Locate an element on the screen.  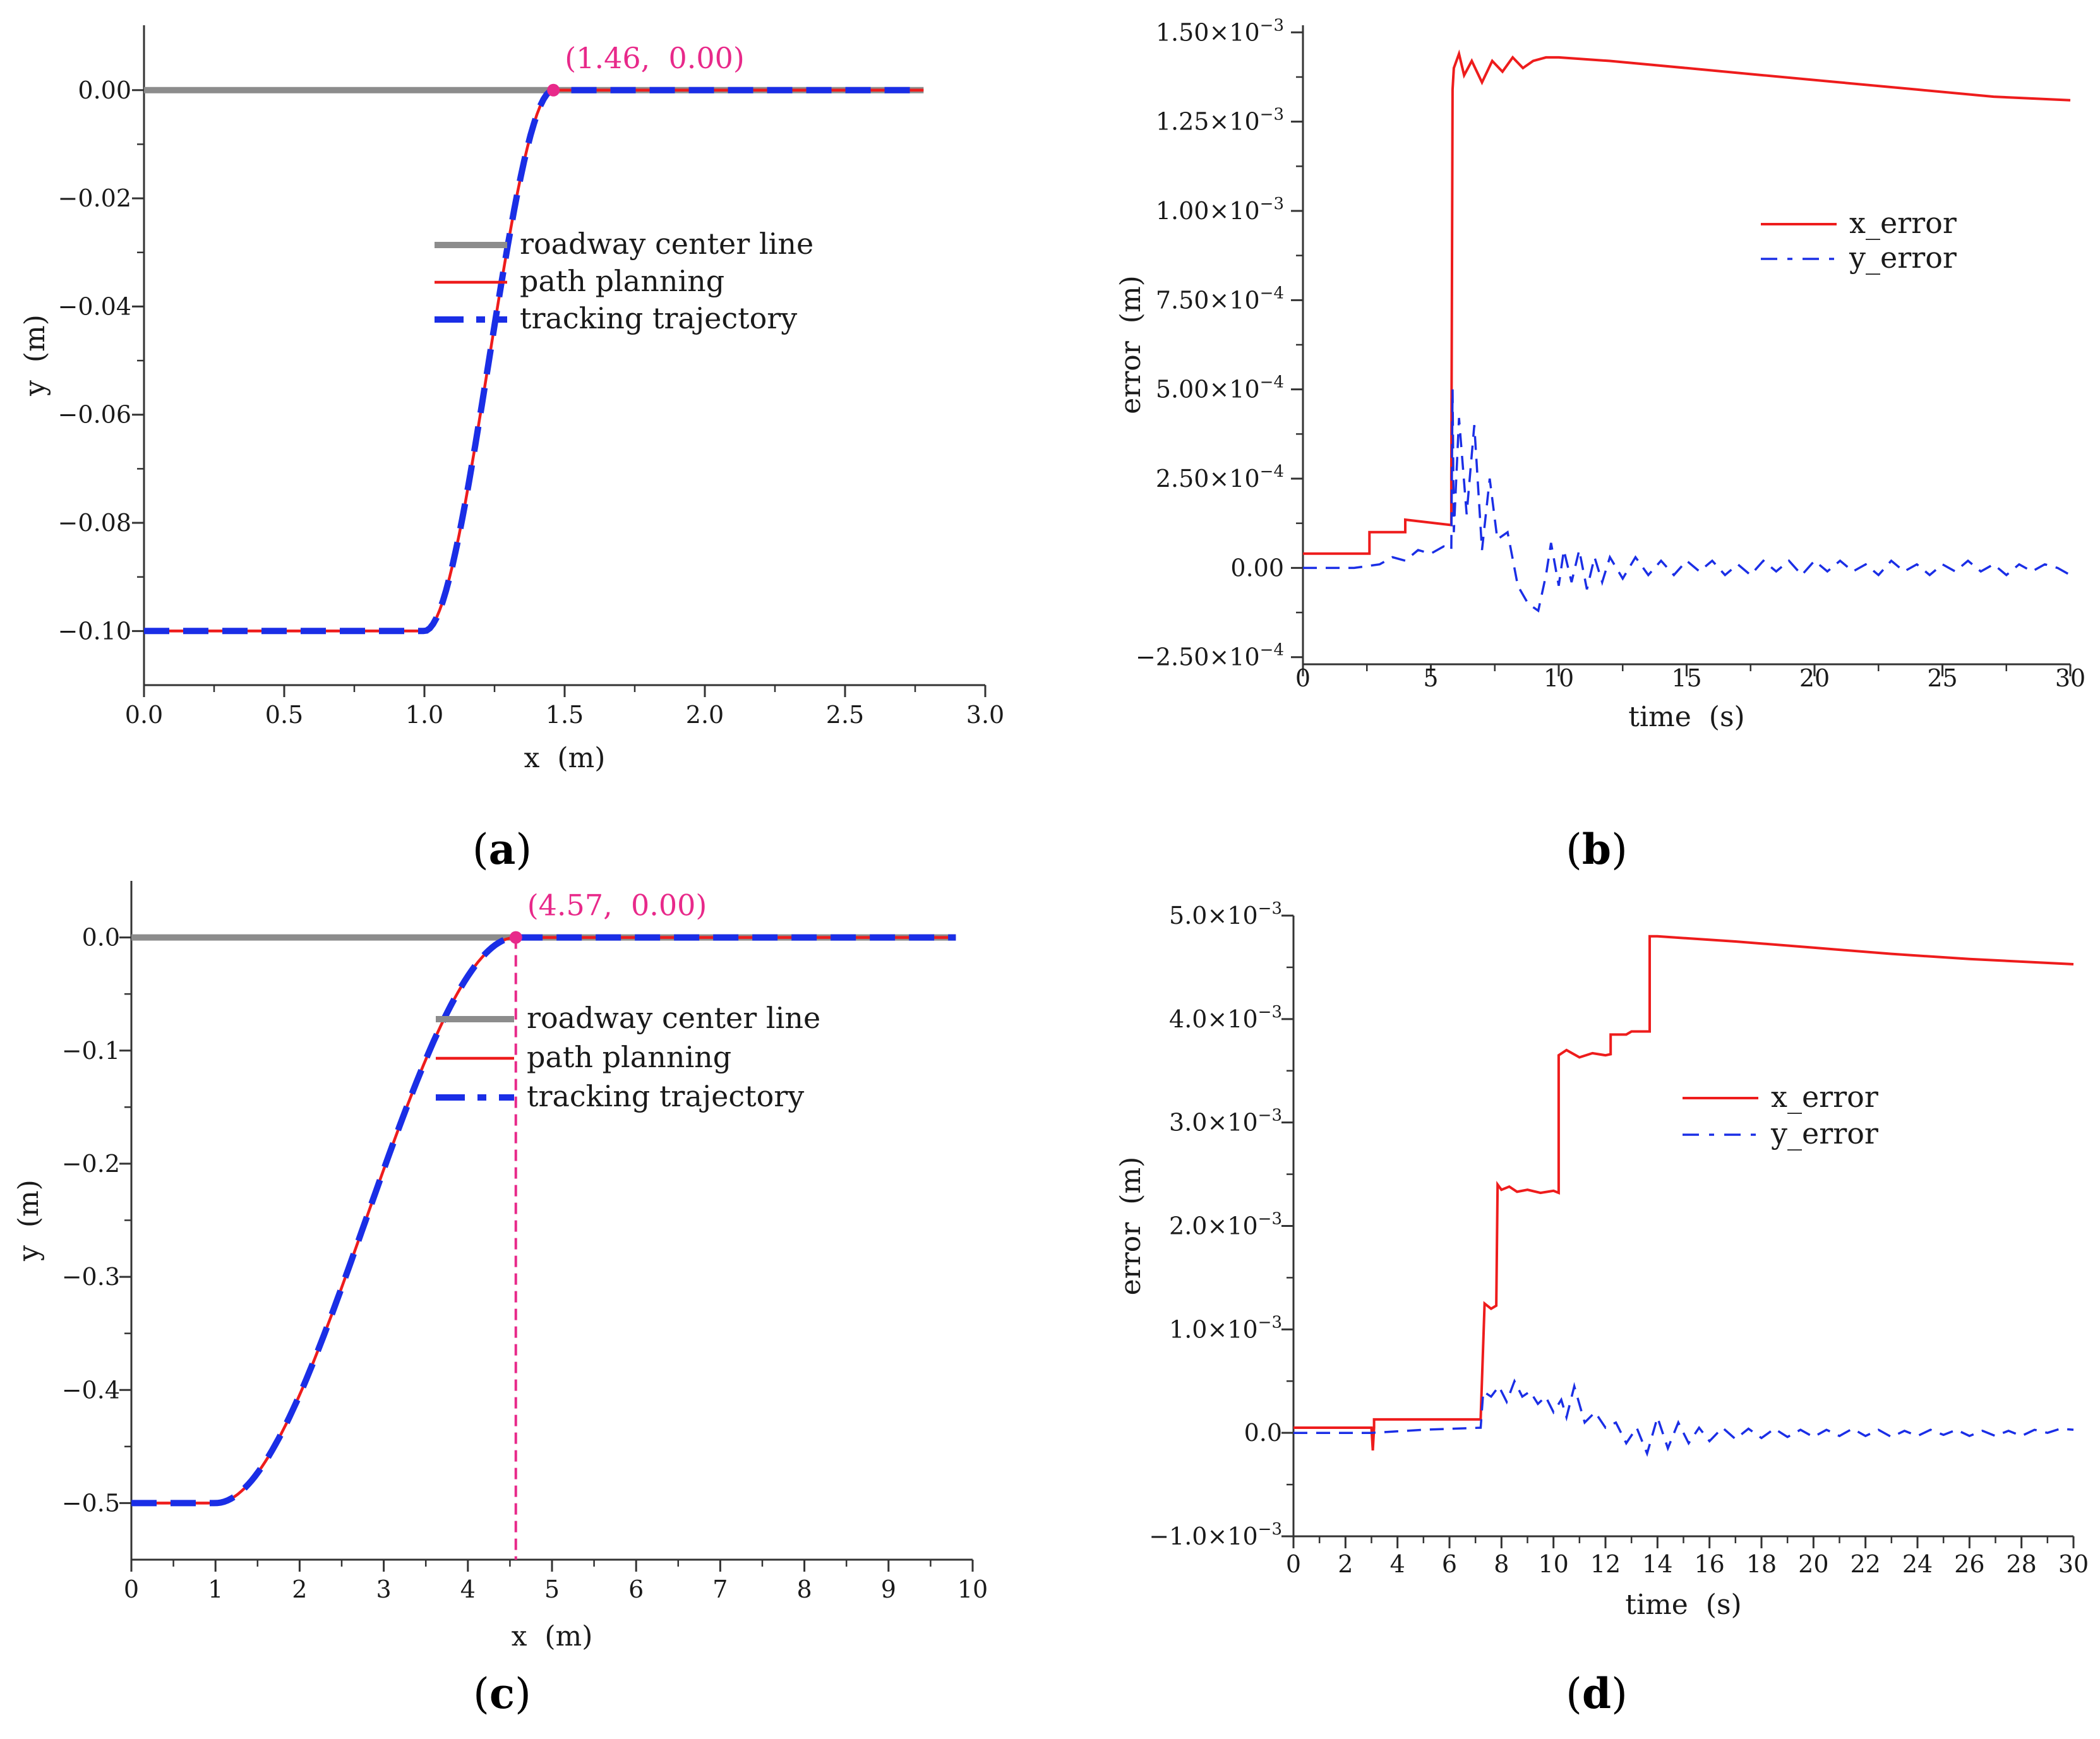
x-tick-label: 25 is located at coordinates (1942, 678).